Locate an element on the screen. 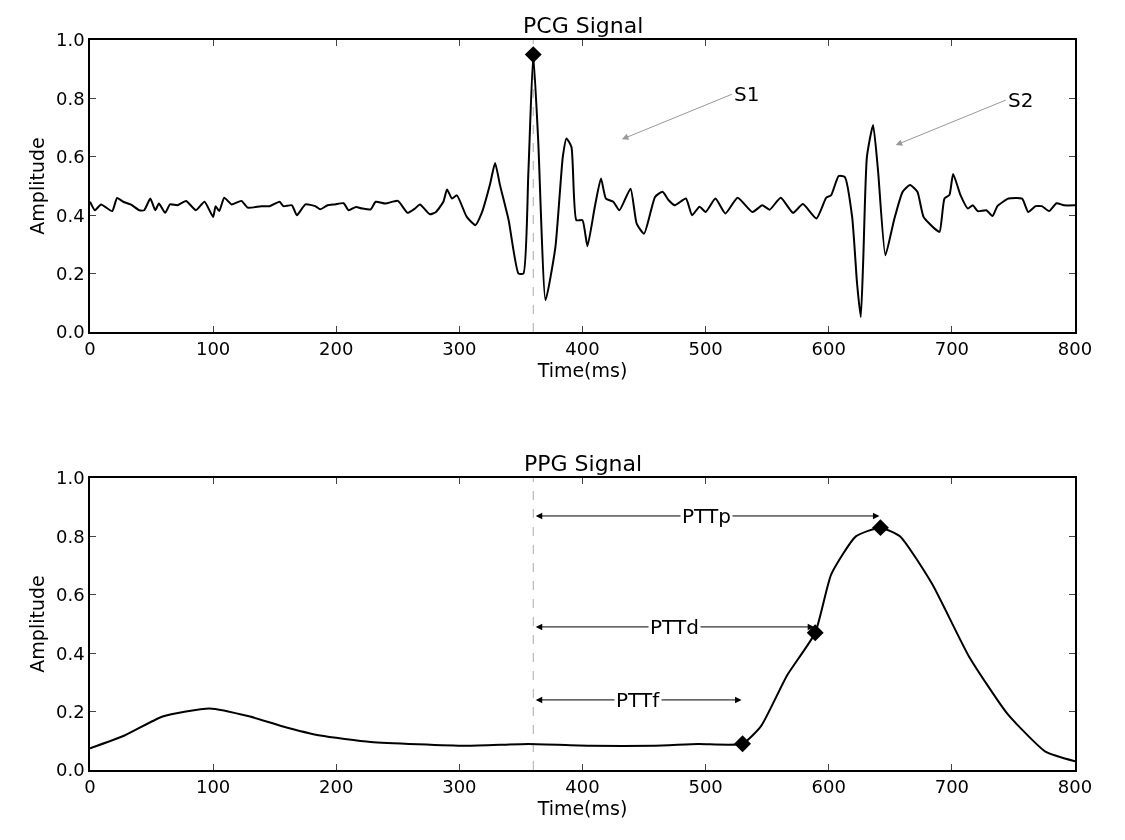 The height and width of the screenshot is (840, 1125). annotation: S2 is located at coordinates (1021, 100).